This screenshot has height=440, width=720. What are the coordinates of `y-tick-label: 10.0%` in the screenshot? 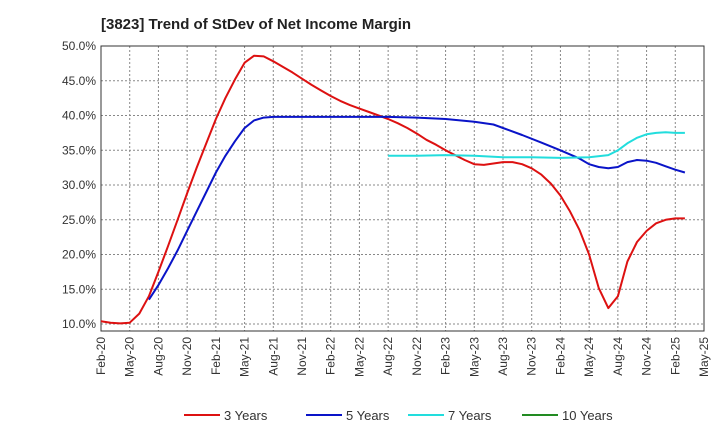 It's located at (79, 324).